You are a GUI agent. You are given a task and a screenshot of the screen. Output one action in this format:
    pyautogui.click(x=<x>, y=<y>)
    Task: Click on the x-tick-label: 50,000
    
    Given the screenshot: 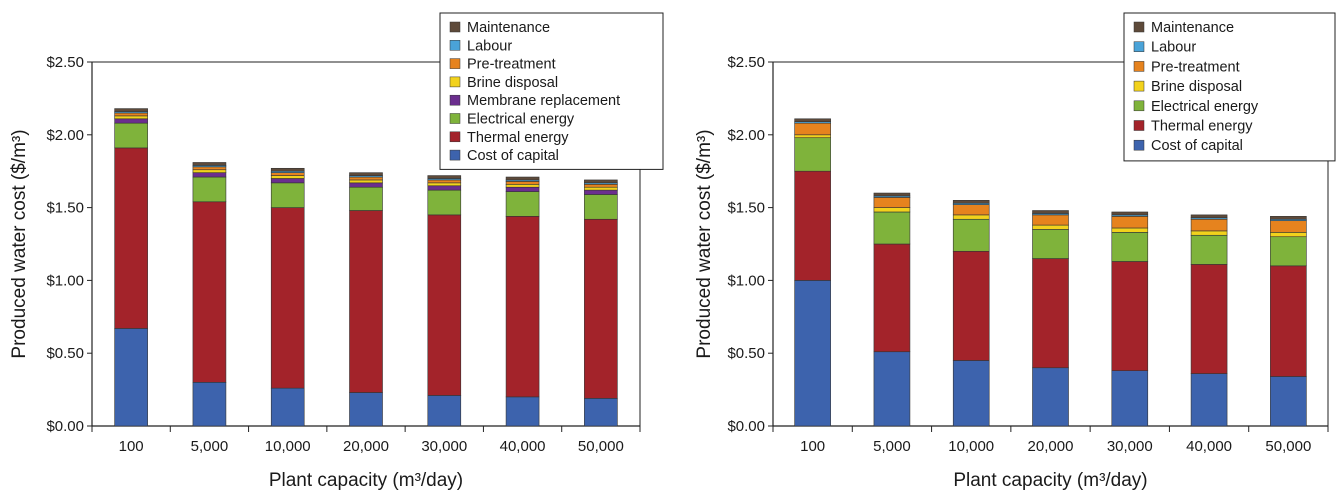 What is the action you would take?
    pyautogui.click(x=1288, y=446)
    